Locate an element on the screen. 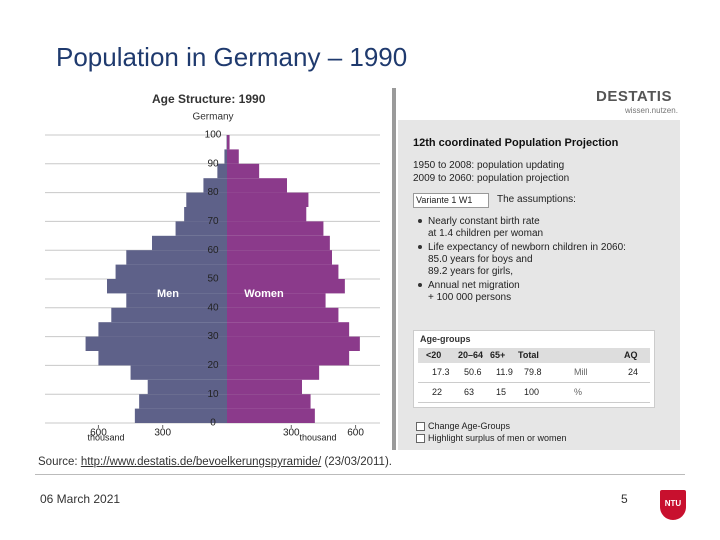 The image size is (720, 540). checkbox-label: Change Age-Groups is located at coordinates (469, 426).